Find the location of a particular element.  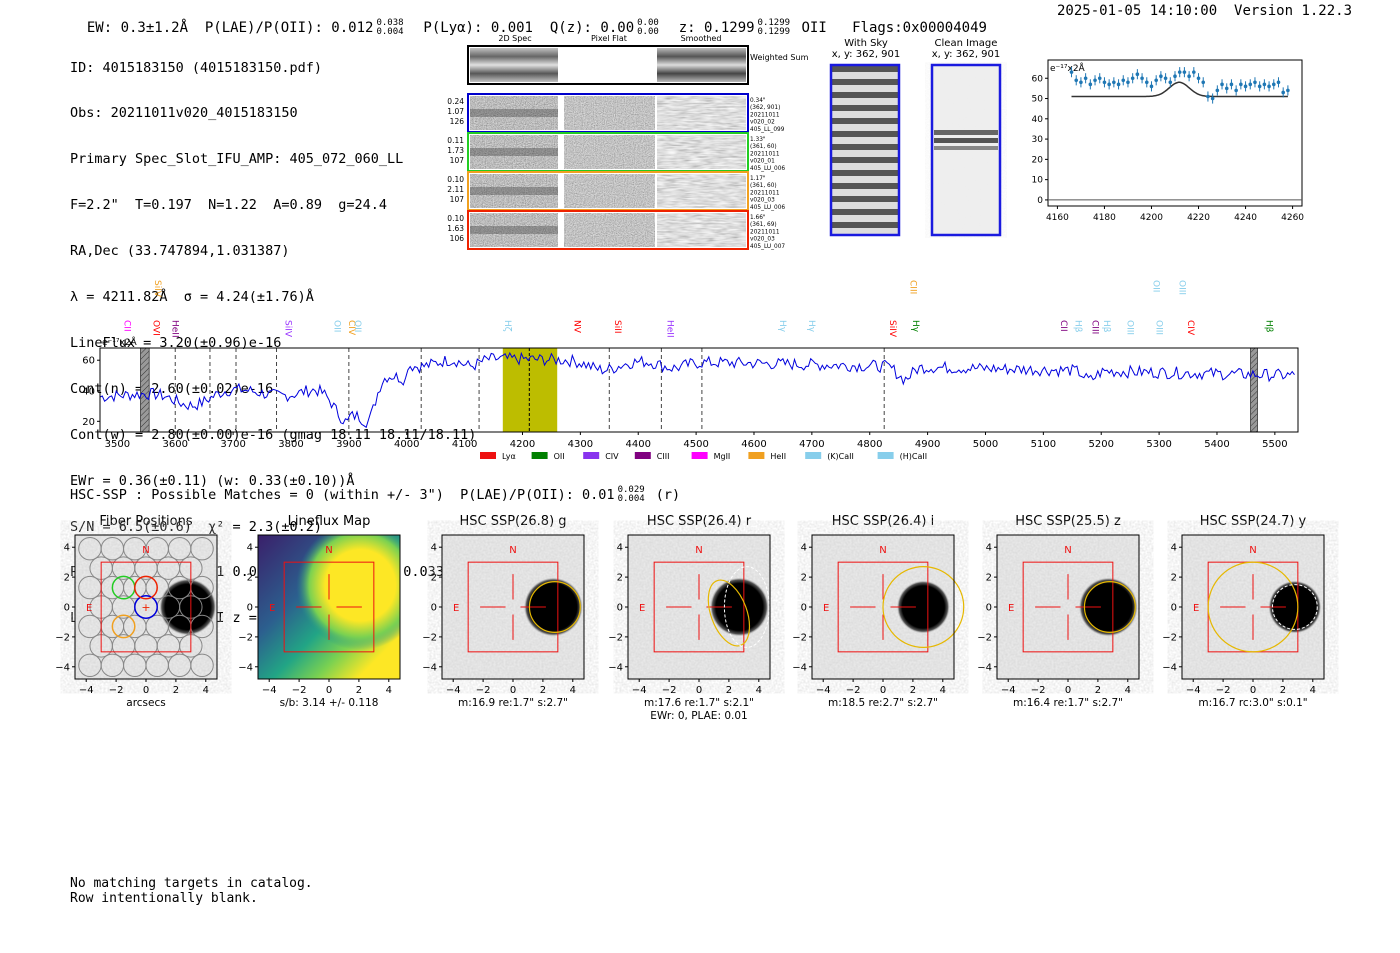

cutout-smoothed is located at coordinates (701, 152).